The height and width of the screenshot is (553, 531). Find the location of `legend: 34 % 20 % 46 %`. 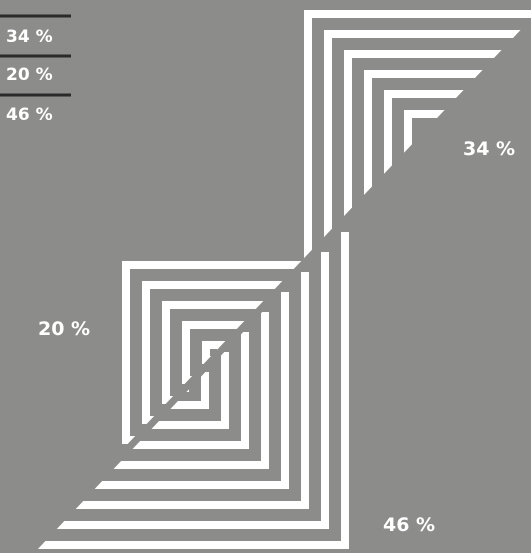

legend: 34 % 20 % 46 % is located at coordinates (35, 69).